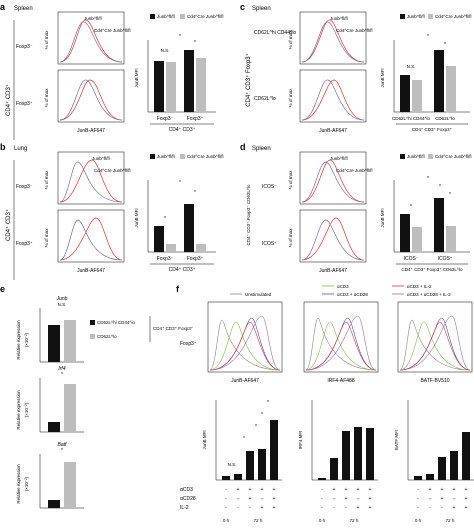  Describe the element at coordinates (226, 520) in the screenshot. I see `panel-f-time-0h-1: 0 h` at that location.